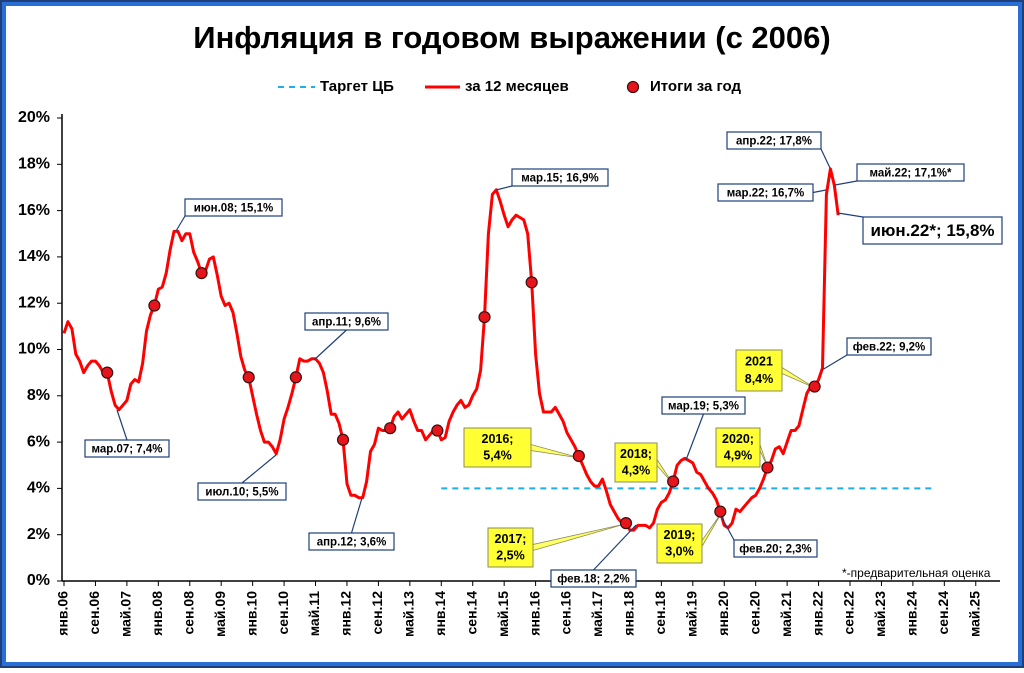 The height and width of the screenshot is (673, 1024). I want to click on year-label-year: 2017;, so click(511, 539).